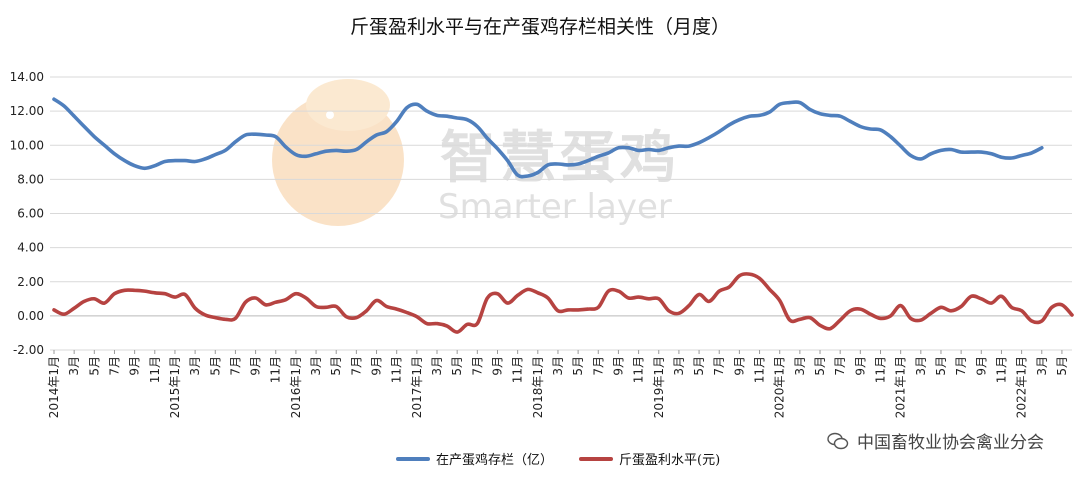 This screenshot has height=487, width=1080. What do you see at coordinates (30, 214) in the screenshot?
I see `y-tick-label: 6.00` at bounding box center [30, 214].